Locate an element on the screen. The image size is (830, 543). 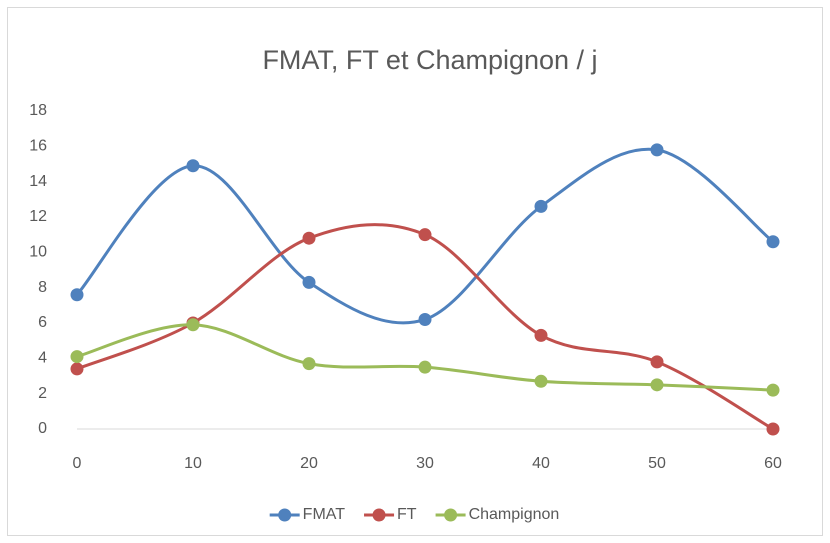
x-tick-label: 10 is located at coordinates (193, 463).